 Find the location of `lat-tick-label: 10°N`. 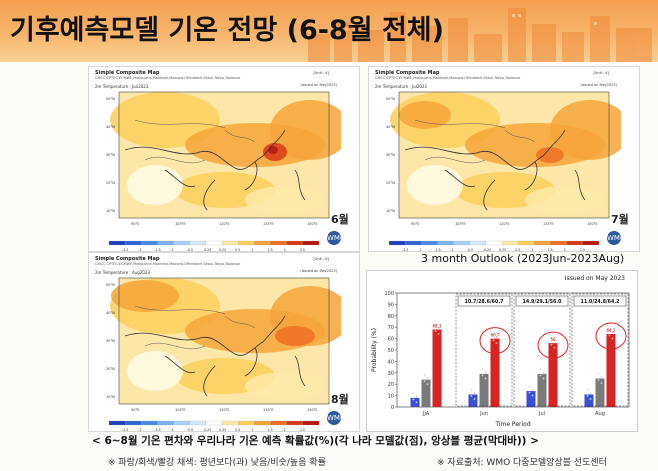

lat-tick-label: 10°N is located at coordinates (110, 211).